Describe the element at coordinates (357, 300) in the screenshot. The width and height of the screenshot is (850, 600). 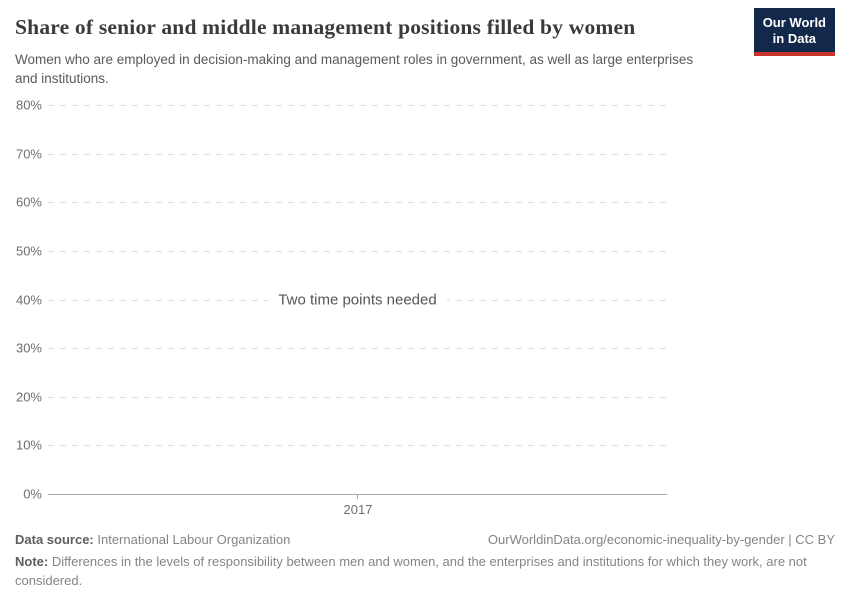
I see `empty-chart-message: Two time points needed` at that location.